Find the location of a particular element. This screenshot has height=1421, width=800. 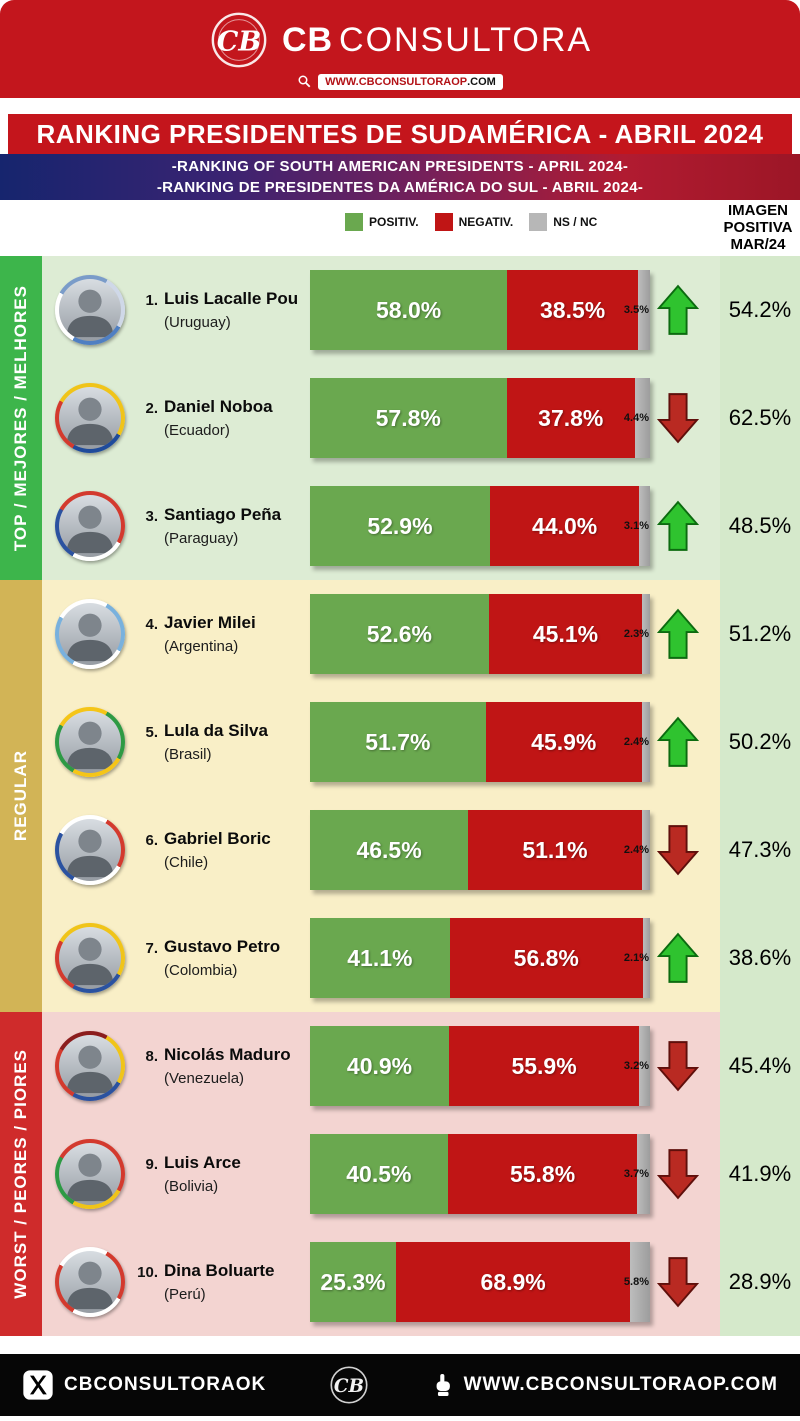

legend-item-nsnc: NS / NC is located at coordinates (563, 222).